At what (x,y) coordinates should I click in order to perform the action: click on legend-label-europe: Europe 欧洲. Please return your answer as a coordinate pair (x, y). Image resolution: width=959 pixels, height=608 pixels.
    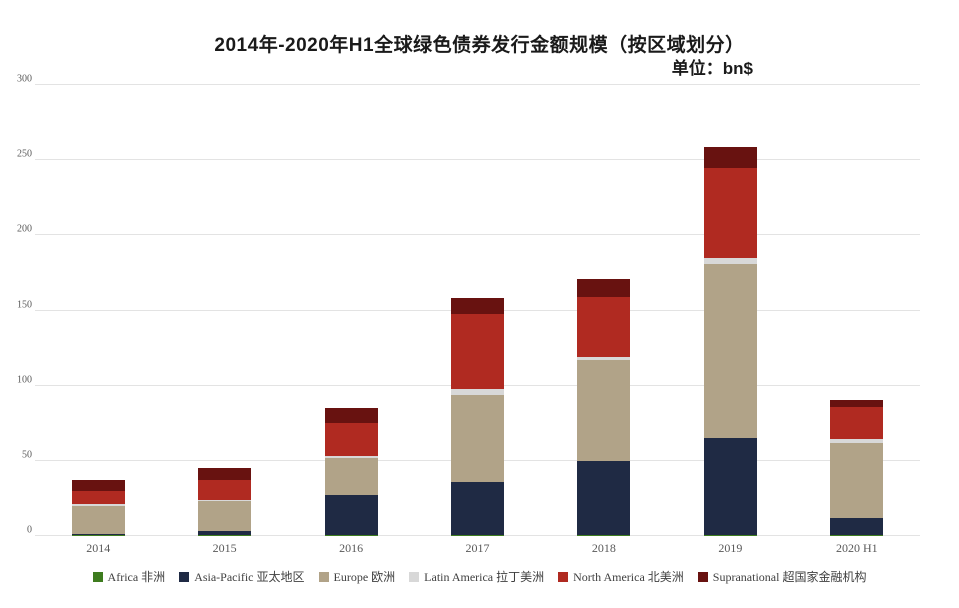
    Looking at the image, I should click on (364, 577).